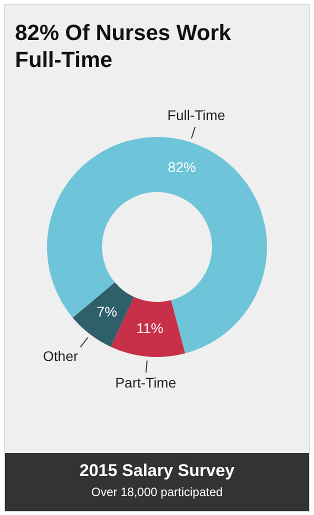 The height and width of the screenshot is (515, 314). What do you see at coordinates (196, 114) in the screenshot?
I see `slice-label: Full-Time` at bounding box center [196, 114].